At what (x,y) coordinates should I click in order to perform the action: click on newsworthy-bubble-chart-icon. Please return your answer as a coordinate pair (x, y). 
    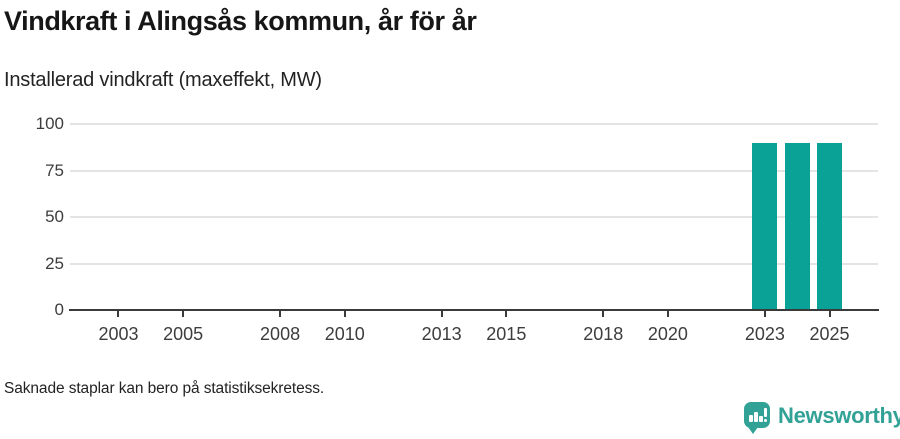
    Looking at the image, I should click on (757, 418).